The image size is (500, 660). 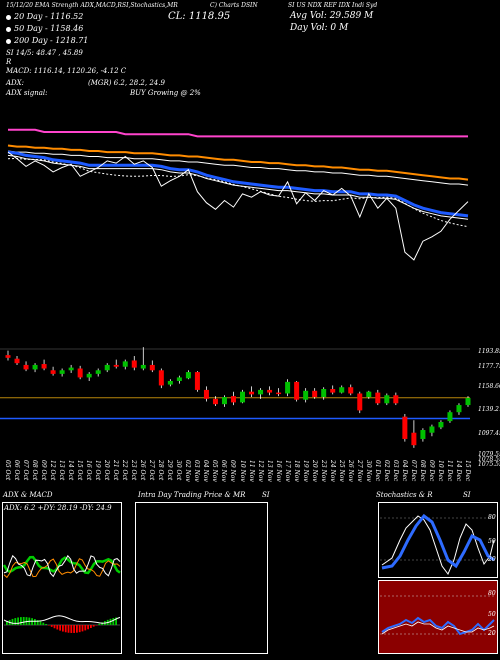 I want to click on price-axis-label: 1078.55, so click(x=489, y=459).